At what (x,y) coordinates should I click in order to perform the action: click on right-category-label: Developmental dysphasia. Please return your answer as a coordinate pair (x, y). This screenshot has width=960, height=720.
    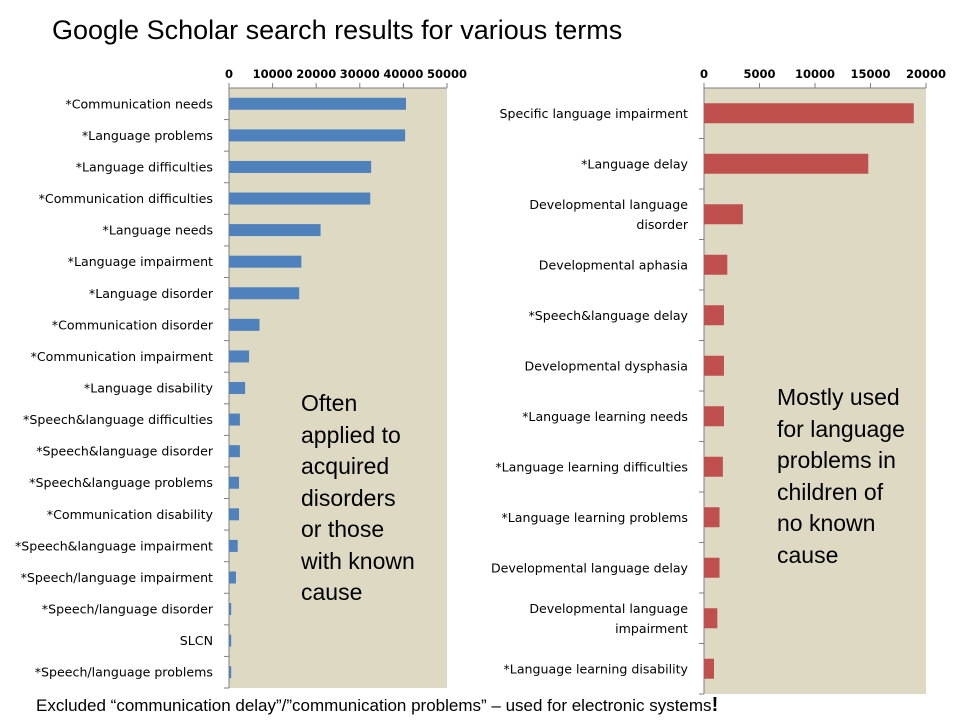
    Looking at the image, I should click on (606, 365).